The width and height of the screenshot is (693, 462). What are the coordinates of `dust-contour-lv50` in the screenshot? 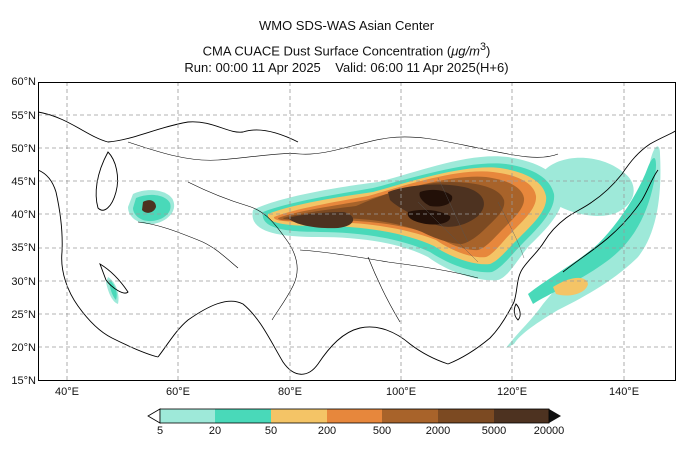 It's located at (570, 286).